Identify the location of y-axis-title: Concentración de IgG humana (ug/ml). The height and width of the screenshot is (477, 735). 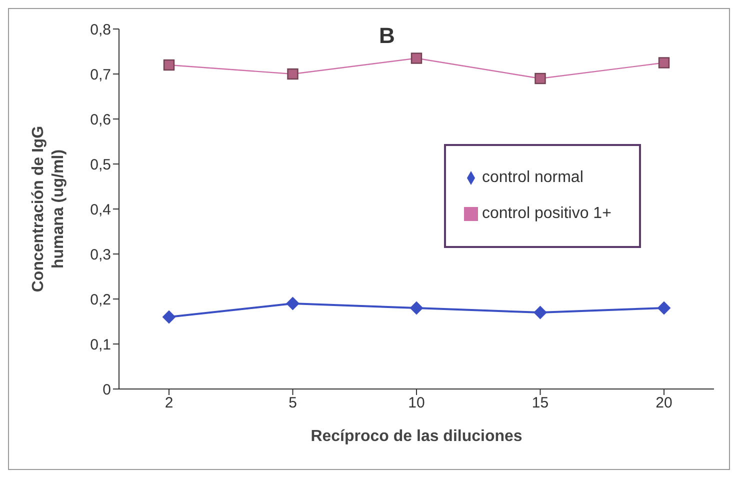
(48, 209).